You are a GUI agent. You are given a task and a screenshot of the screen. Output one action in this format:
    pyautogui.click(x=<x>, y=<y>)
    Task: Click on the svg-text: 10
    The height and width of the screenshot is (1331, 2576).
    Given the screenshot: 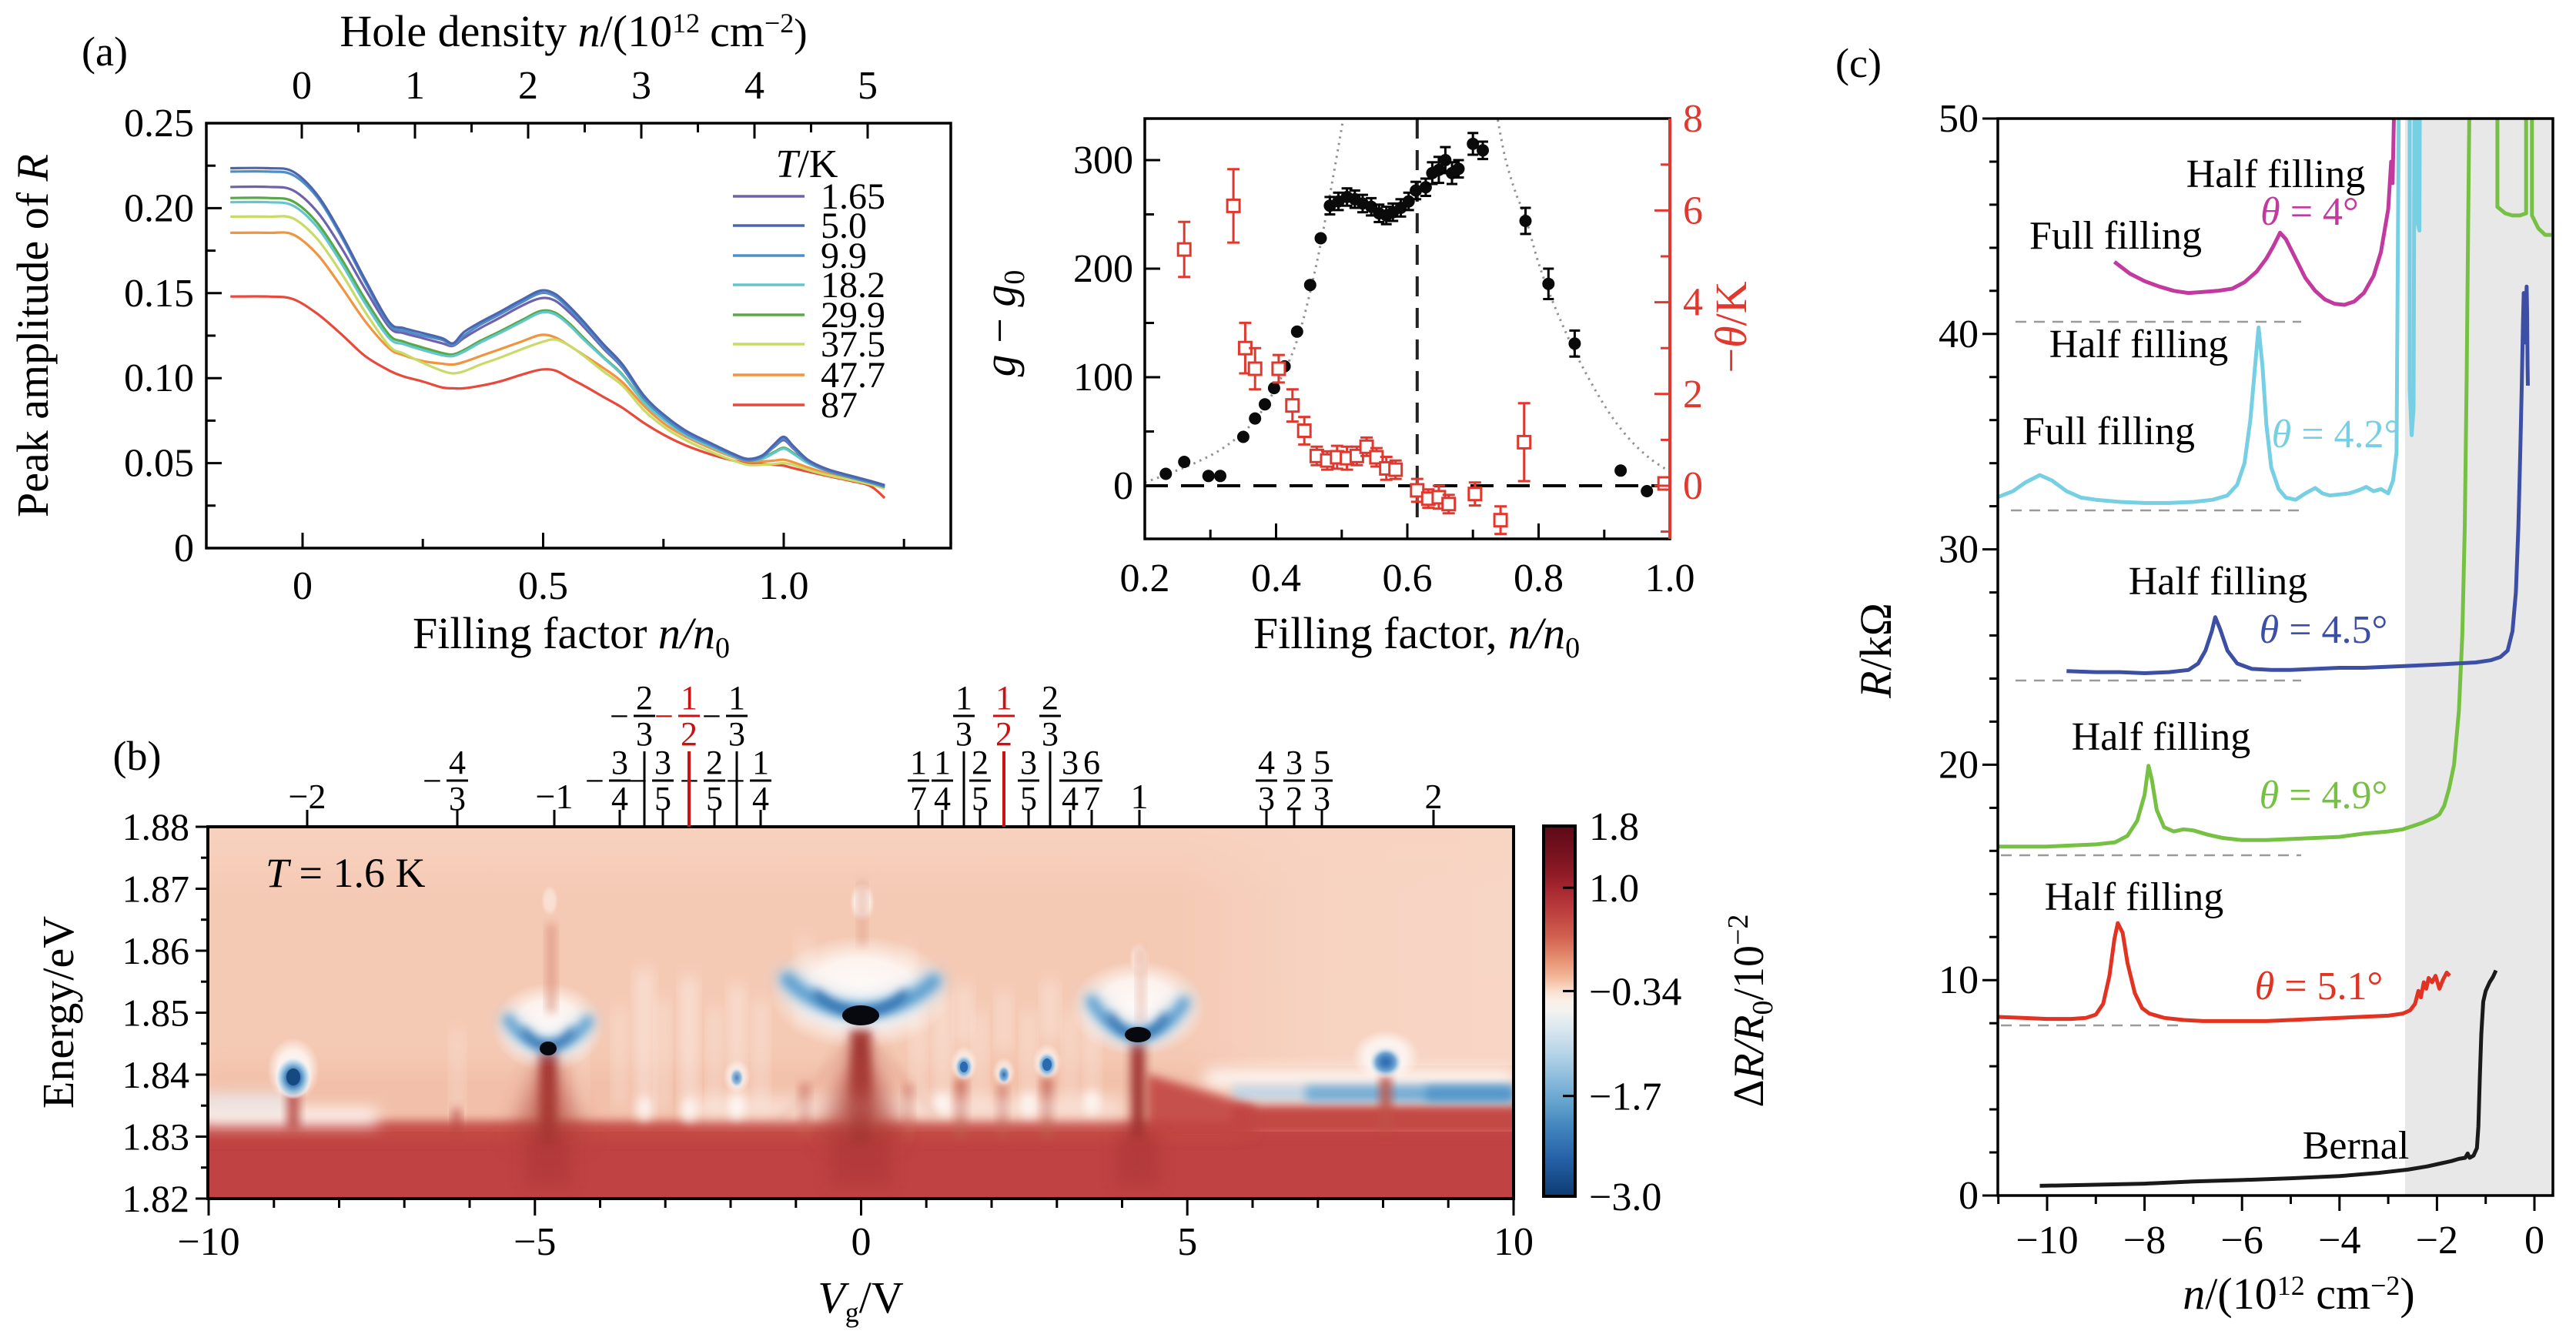 What is the action you would take?
    pyautogui.click(x=1514, y=1242)
    